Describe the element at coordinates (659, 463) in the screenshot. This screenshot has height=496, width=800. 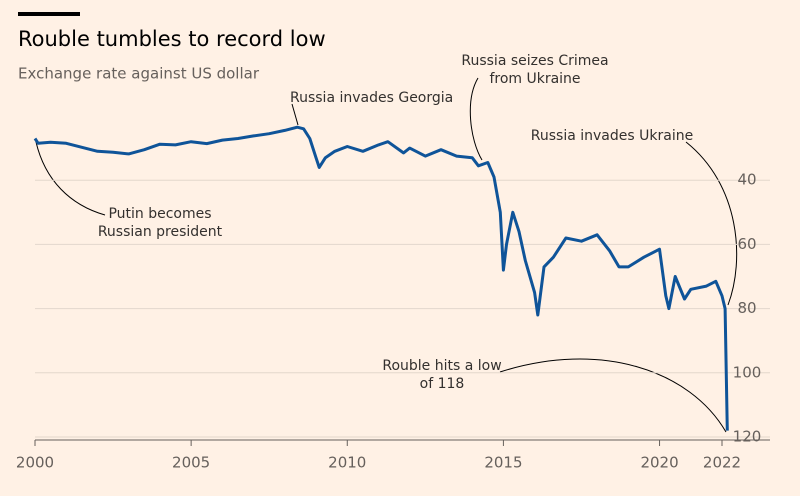
I see `x-tick-label: 2020` at that location.